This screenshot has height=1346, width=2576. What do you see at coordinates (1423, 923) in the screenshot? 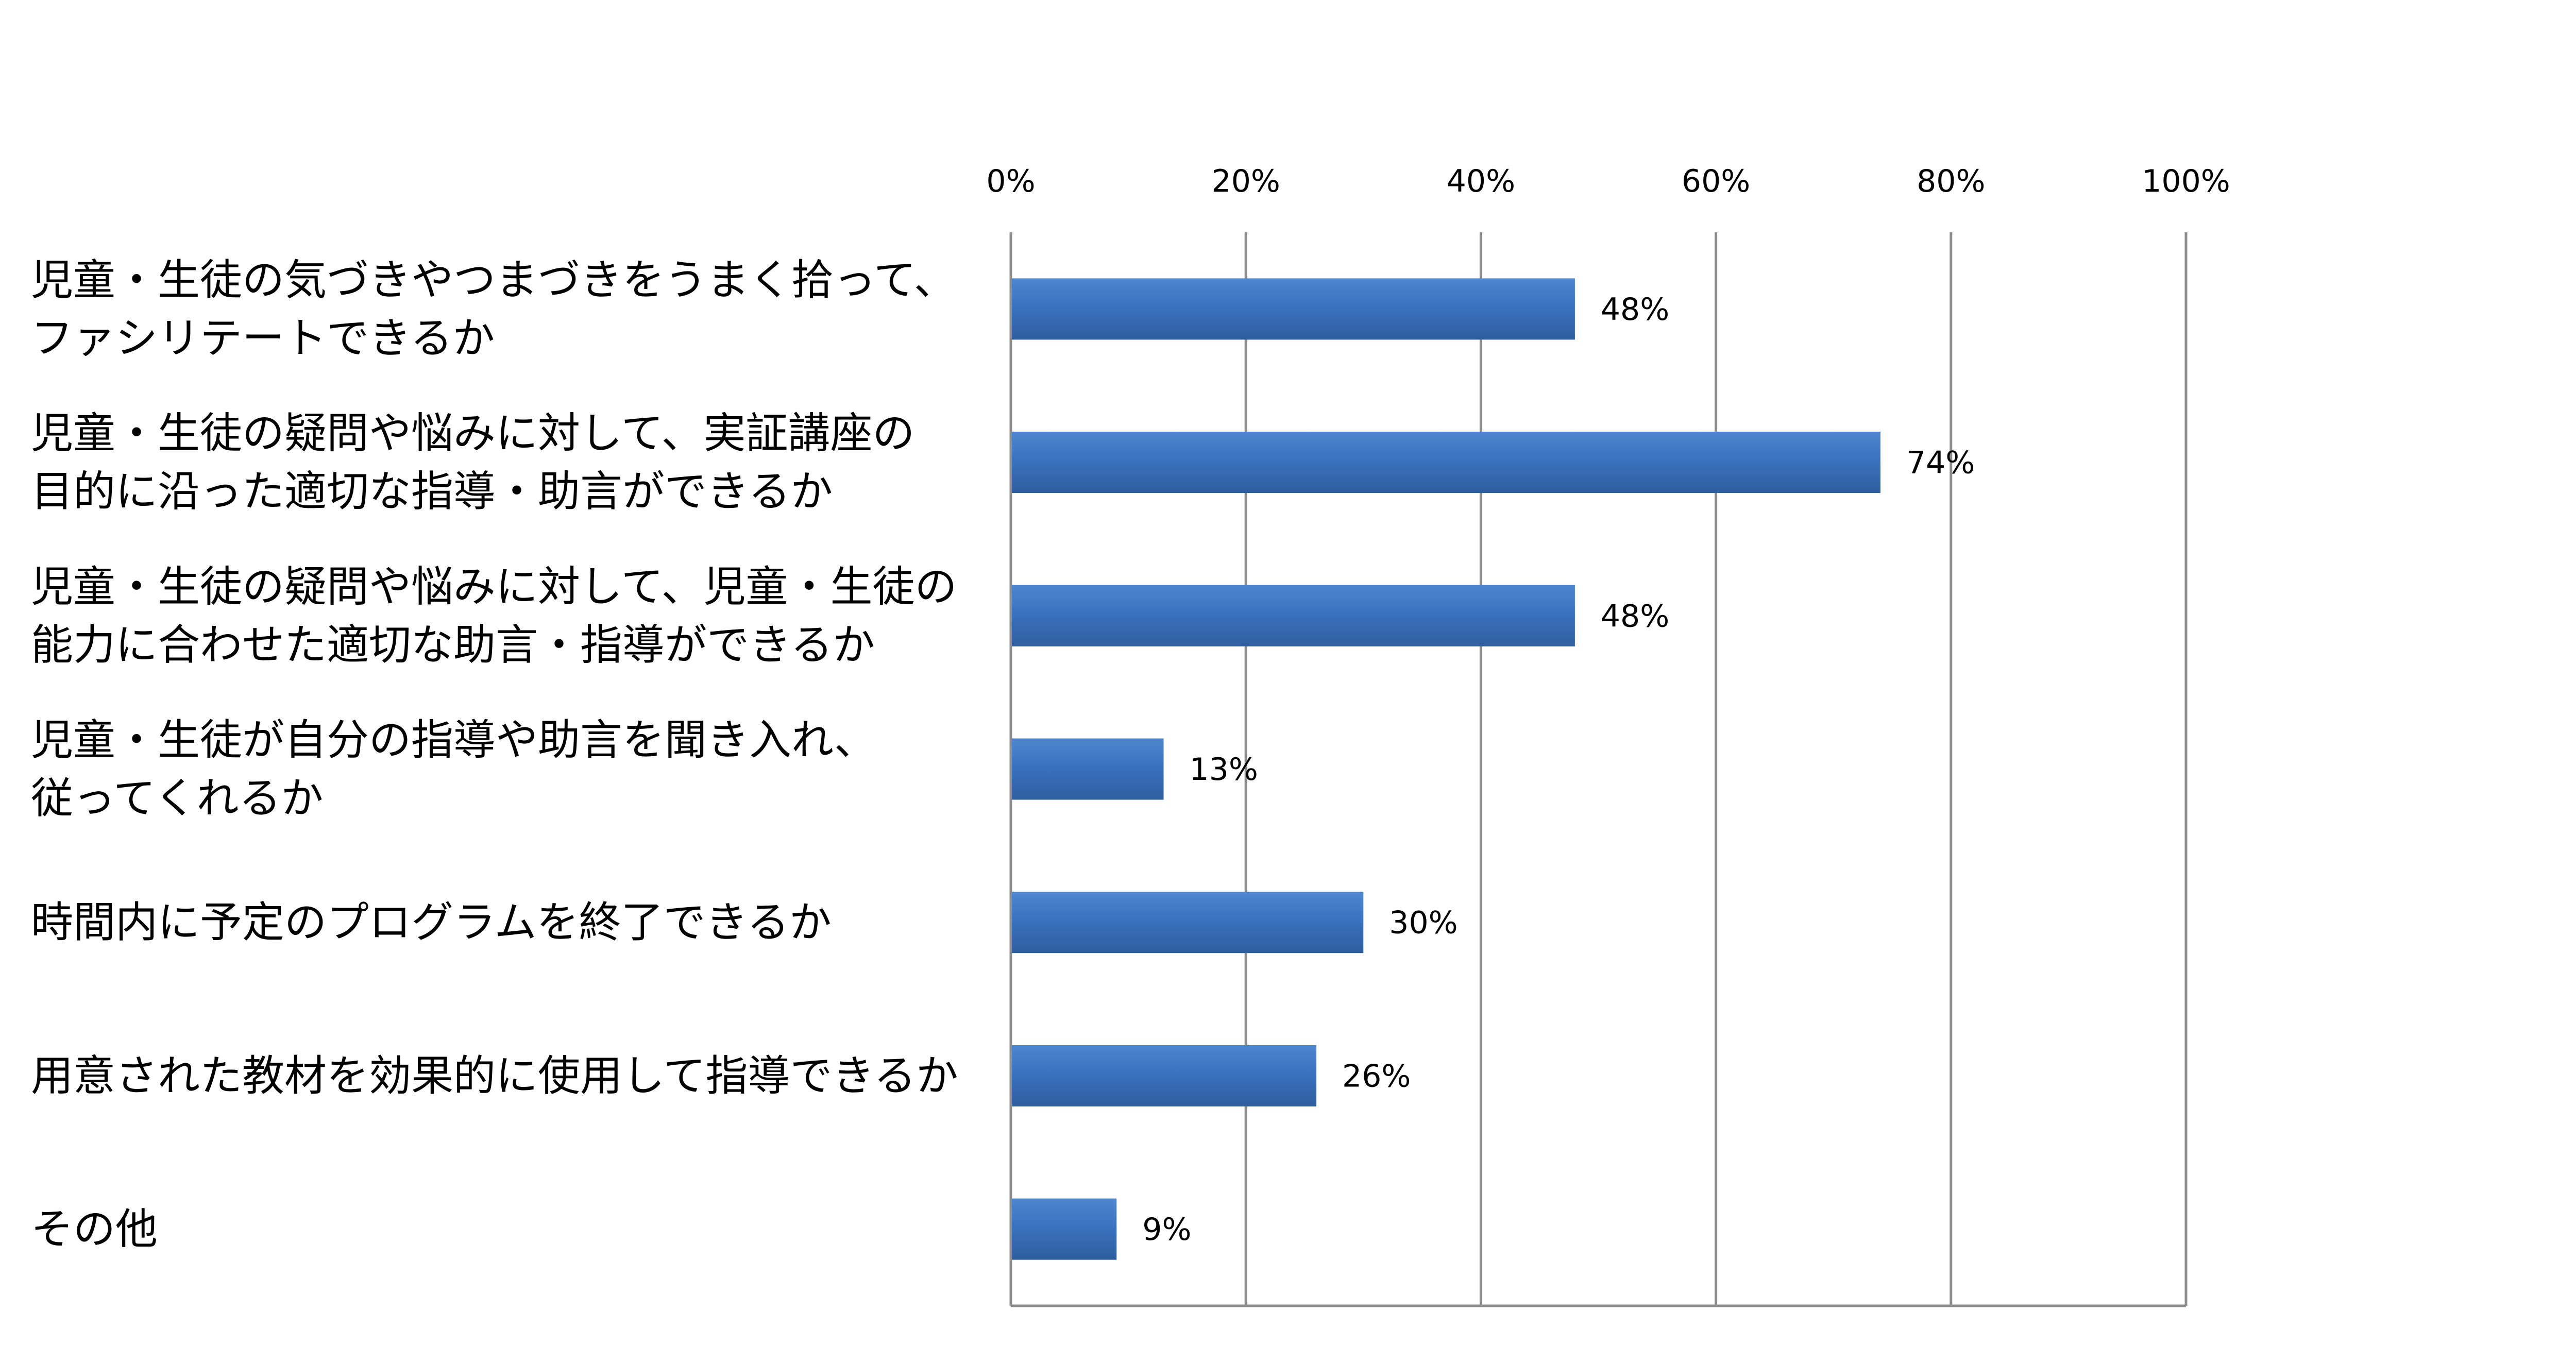
I see `data-label-4: 30%` at bounding box center [1423, 923].